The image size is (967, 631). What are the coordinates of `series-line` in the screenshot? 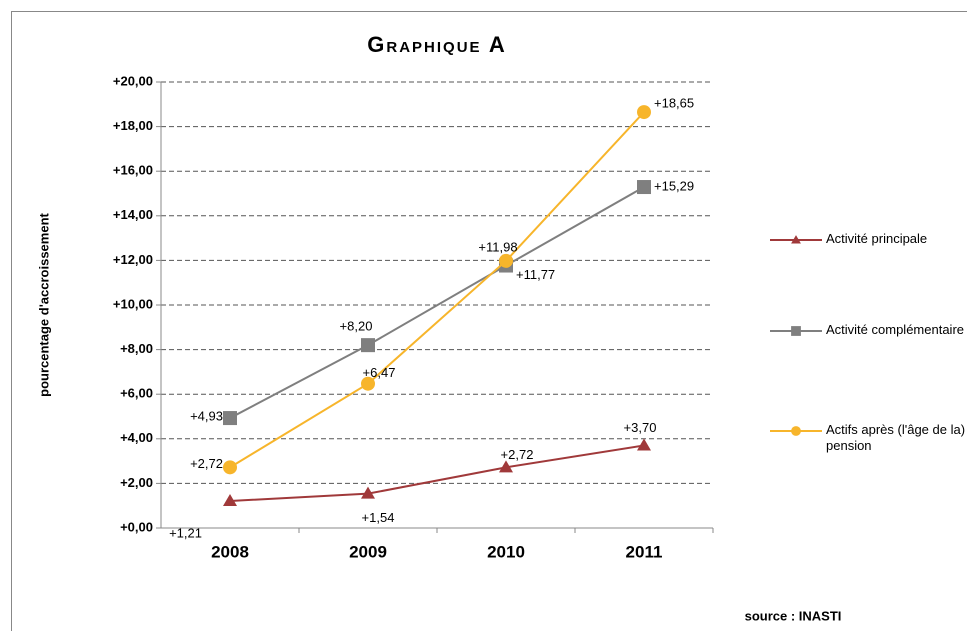 It's located at (437, 473).